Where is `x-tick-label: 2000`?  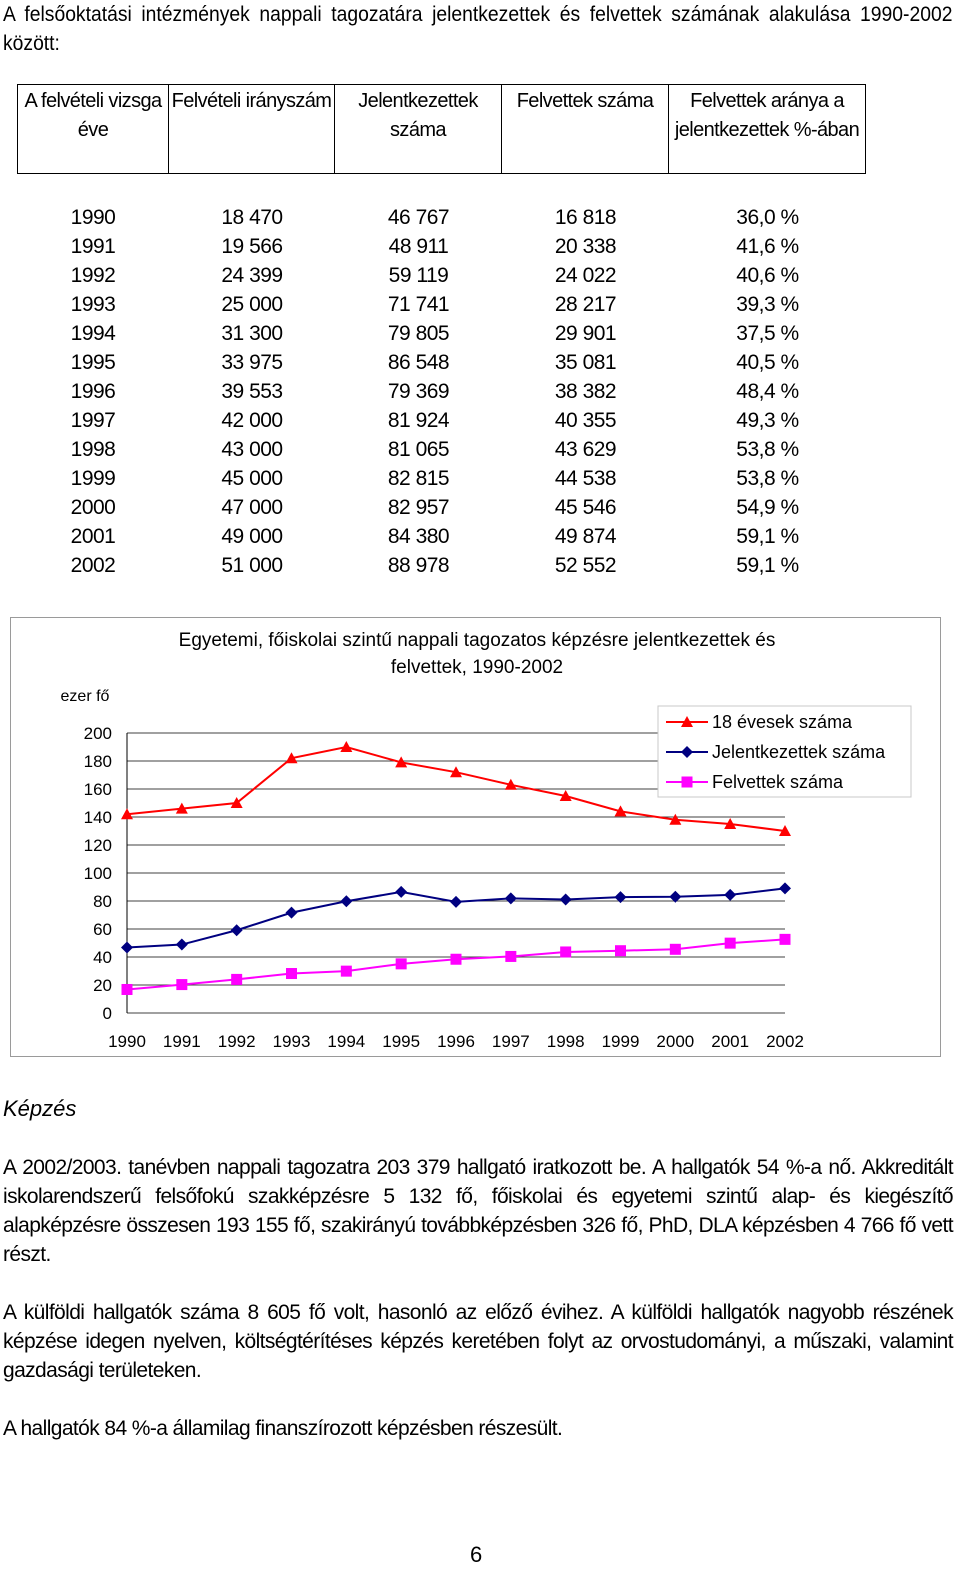 x-tick-label: 2000 is located at coordinates (675, 1041).